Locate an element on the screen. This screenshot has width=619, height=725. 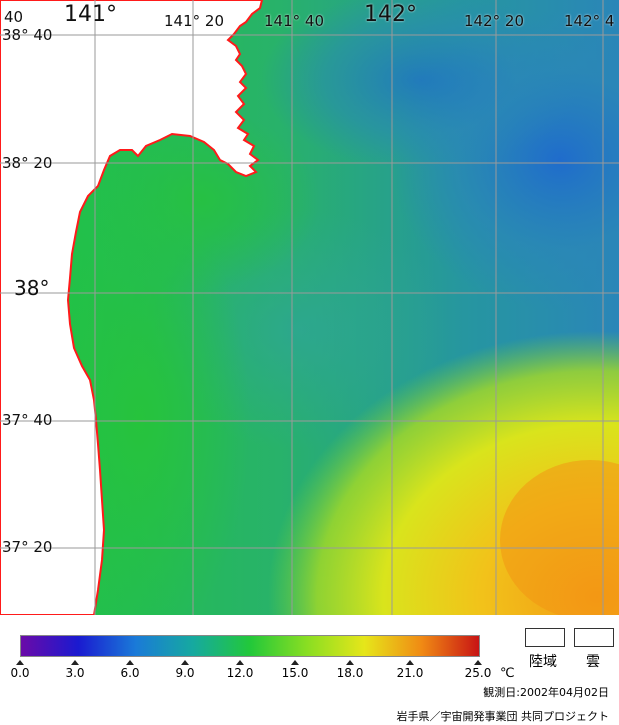
colorbar-tick-label: 6.0 is located at coordinates (130, 673).